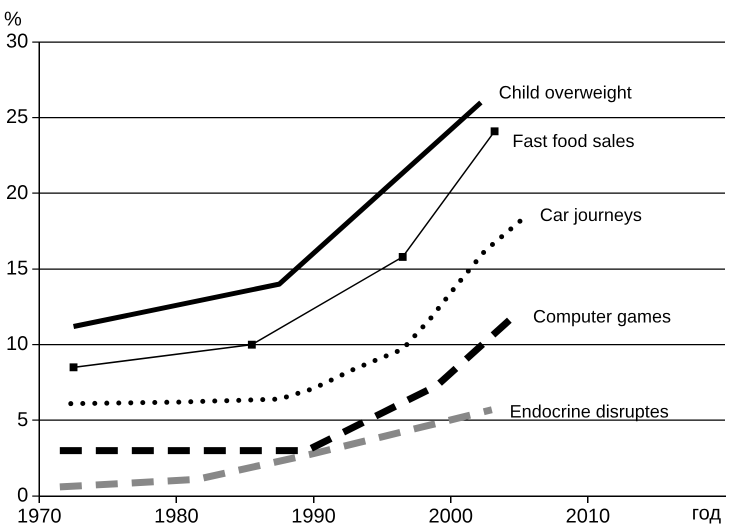 Image resolution: width=731 pixels, height=531 pixels. Describe the element at coordinates (13, 19) in the screenshot. I see `y-axis-title: %` at that location.